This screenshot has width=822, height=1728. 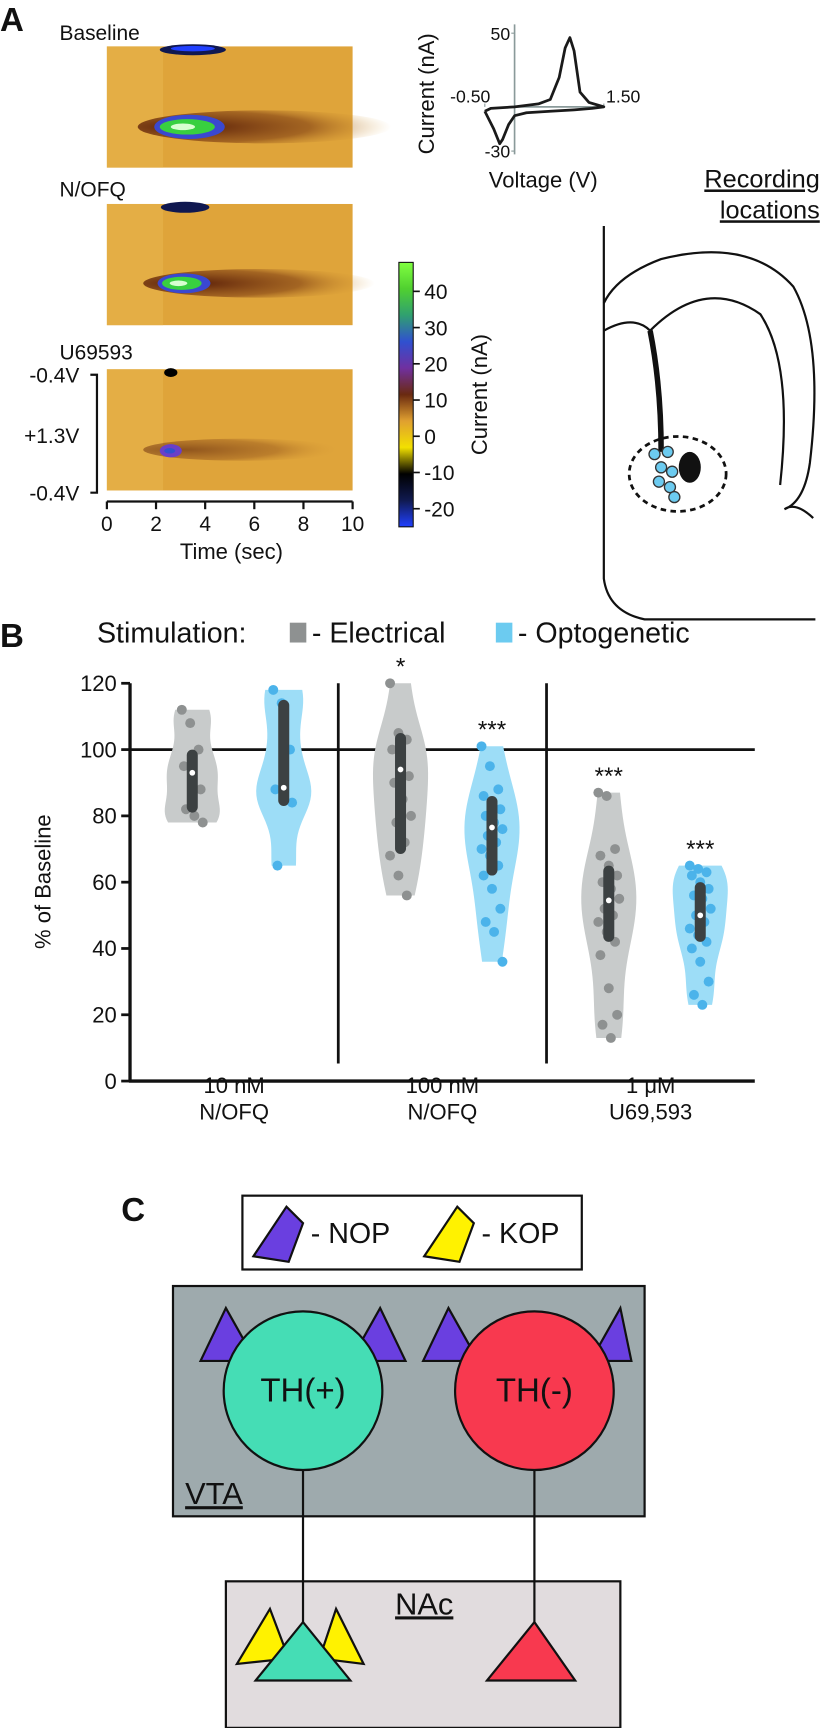 What do you see at coordinates (544, 91) in the screenshot?
I see `cv-trace` at bounding box center [544, 91].